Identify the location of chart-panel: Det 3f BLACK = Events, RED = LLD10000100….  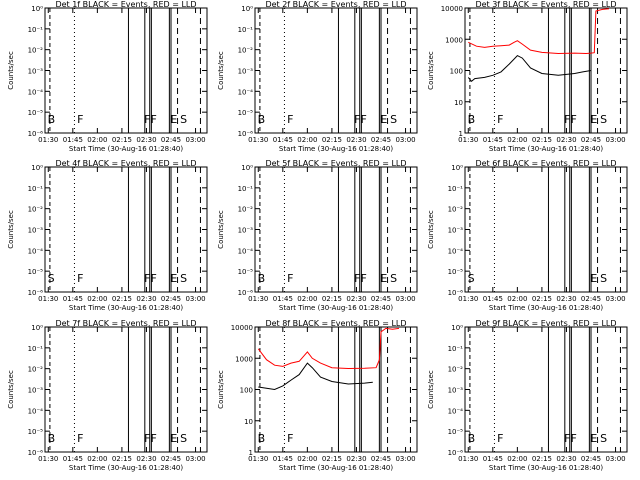
(527, 76).